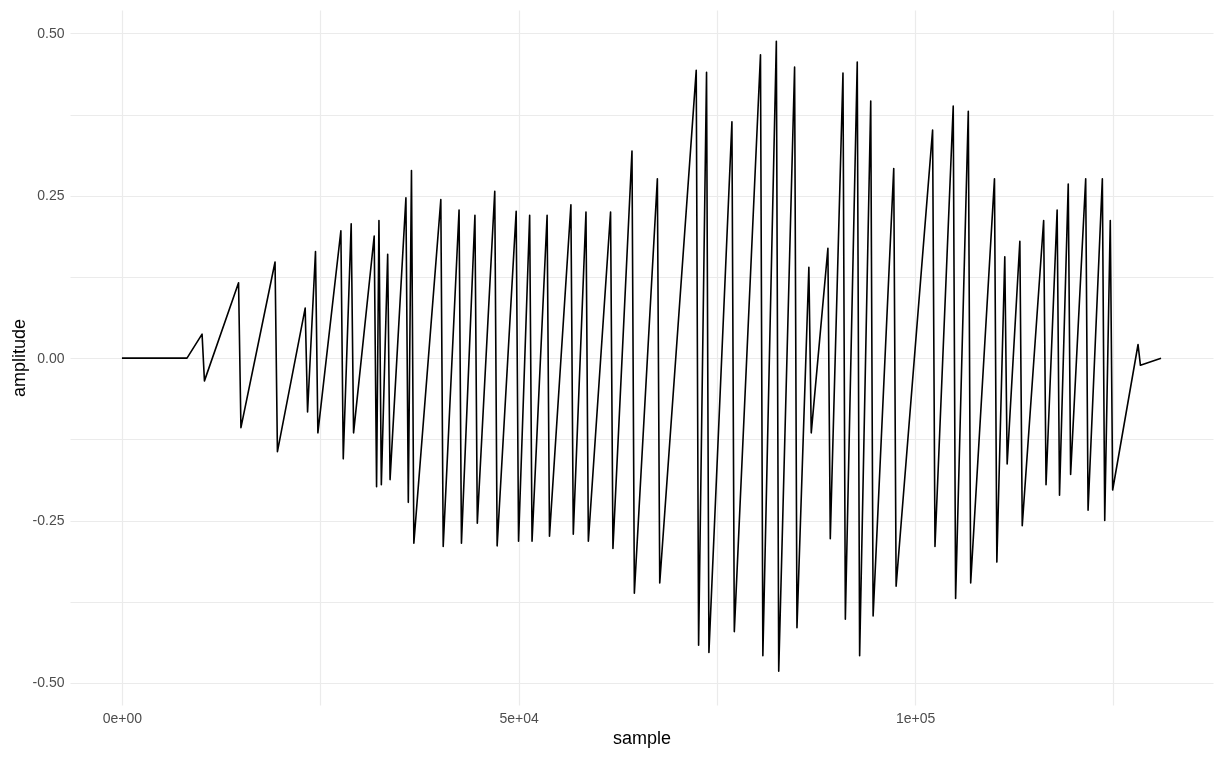  I want to click on x-tick-label: 1e+05, so click(915, 717).